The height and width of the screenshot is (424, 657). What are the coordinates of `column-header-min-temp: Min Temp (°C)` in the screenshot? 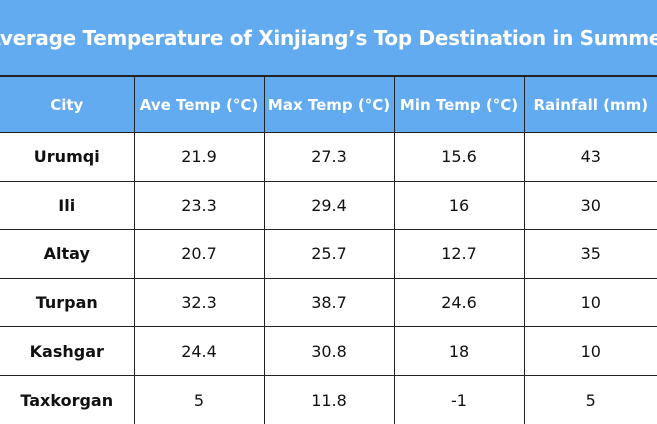 It's located at (459, 104).